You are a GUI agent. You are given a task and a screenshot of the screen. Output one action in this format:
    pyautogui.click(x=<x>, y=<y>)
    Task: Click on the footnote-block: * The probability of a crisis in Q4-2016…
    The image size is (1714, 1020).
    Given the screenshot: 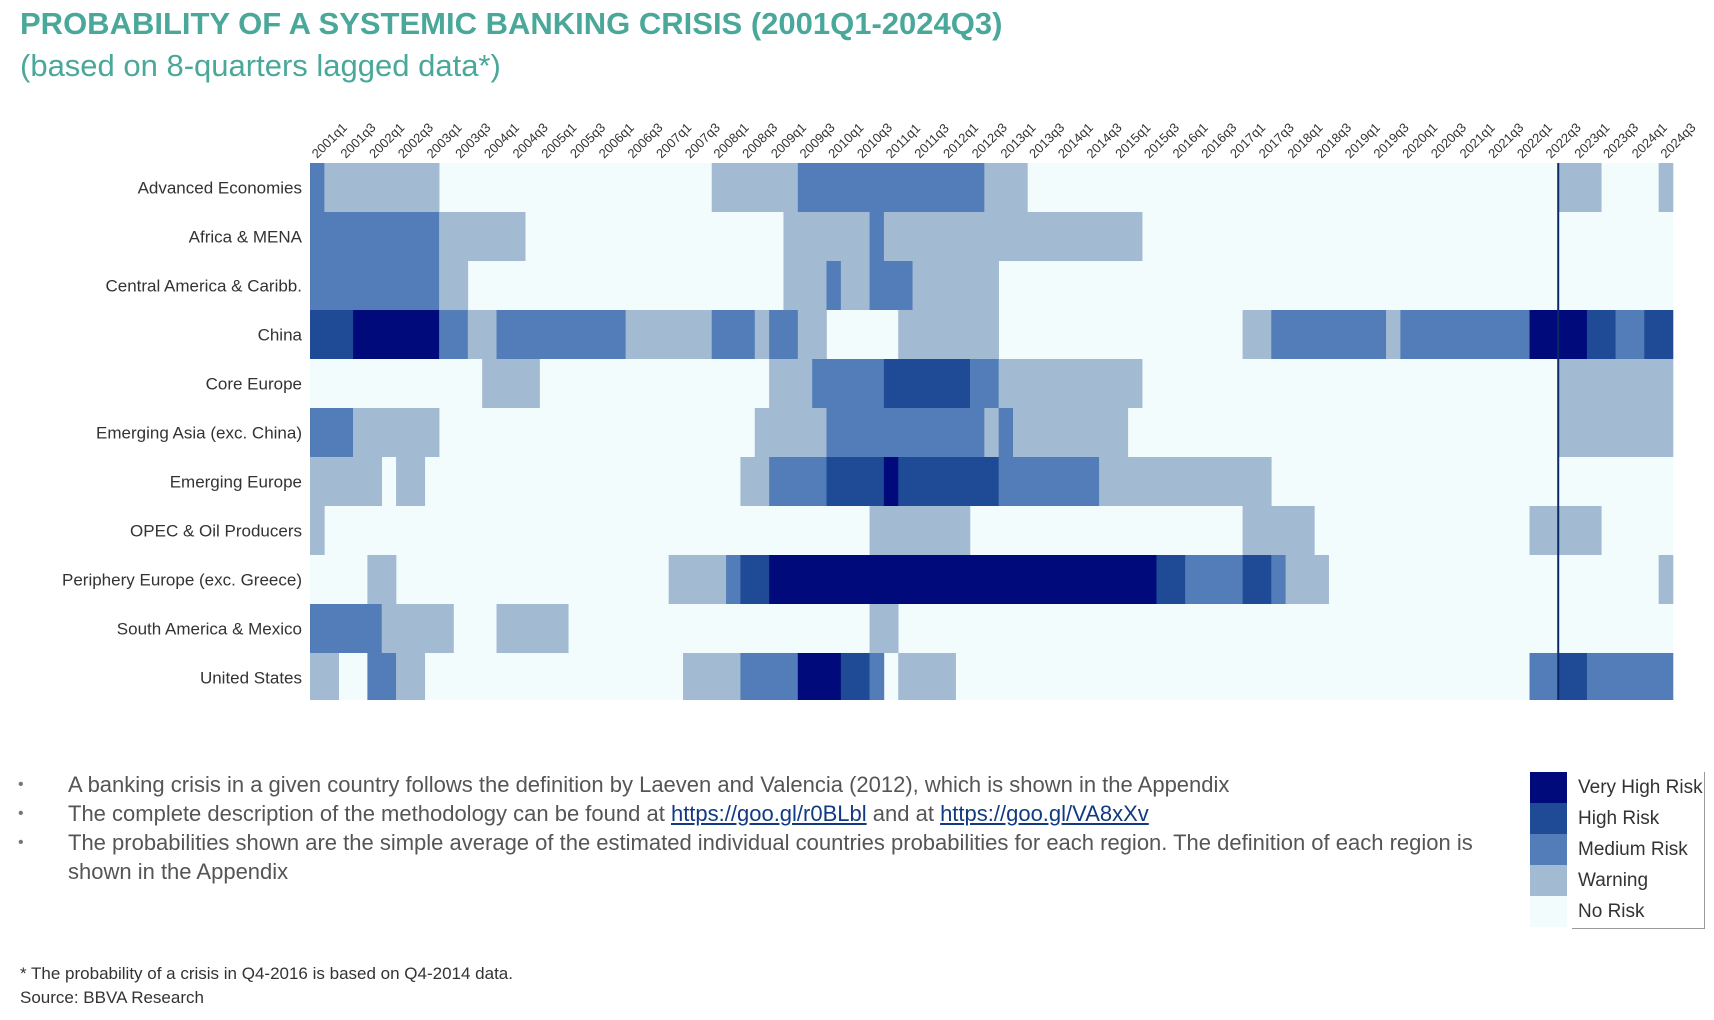 What is the action you would take?
    pyautogui.click(x=266, y=986)
    